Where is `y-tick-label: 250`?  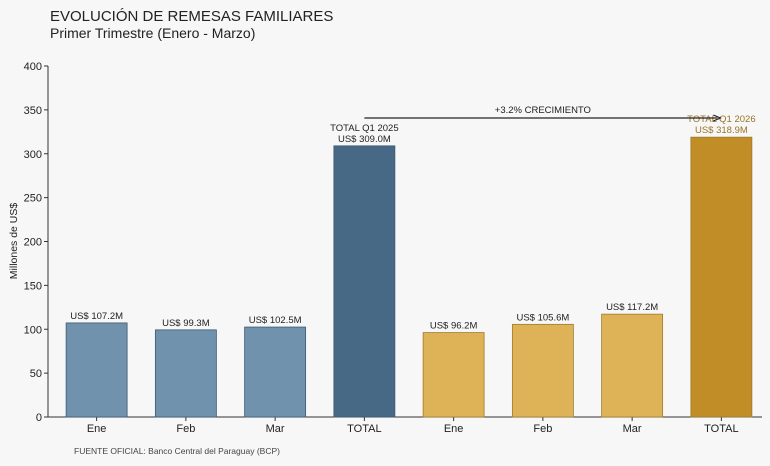 y-tick-label: 250 is located at coordinates (33, 199).